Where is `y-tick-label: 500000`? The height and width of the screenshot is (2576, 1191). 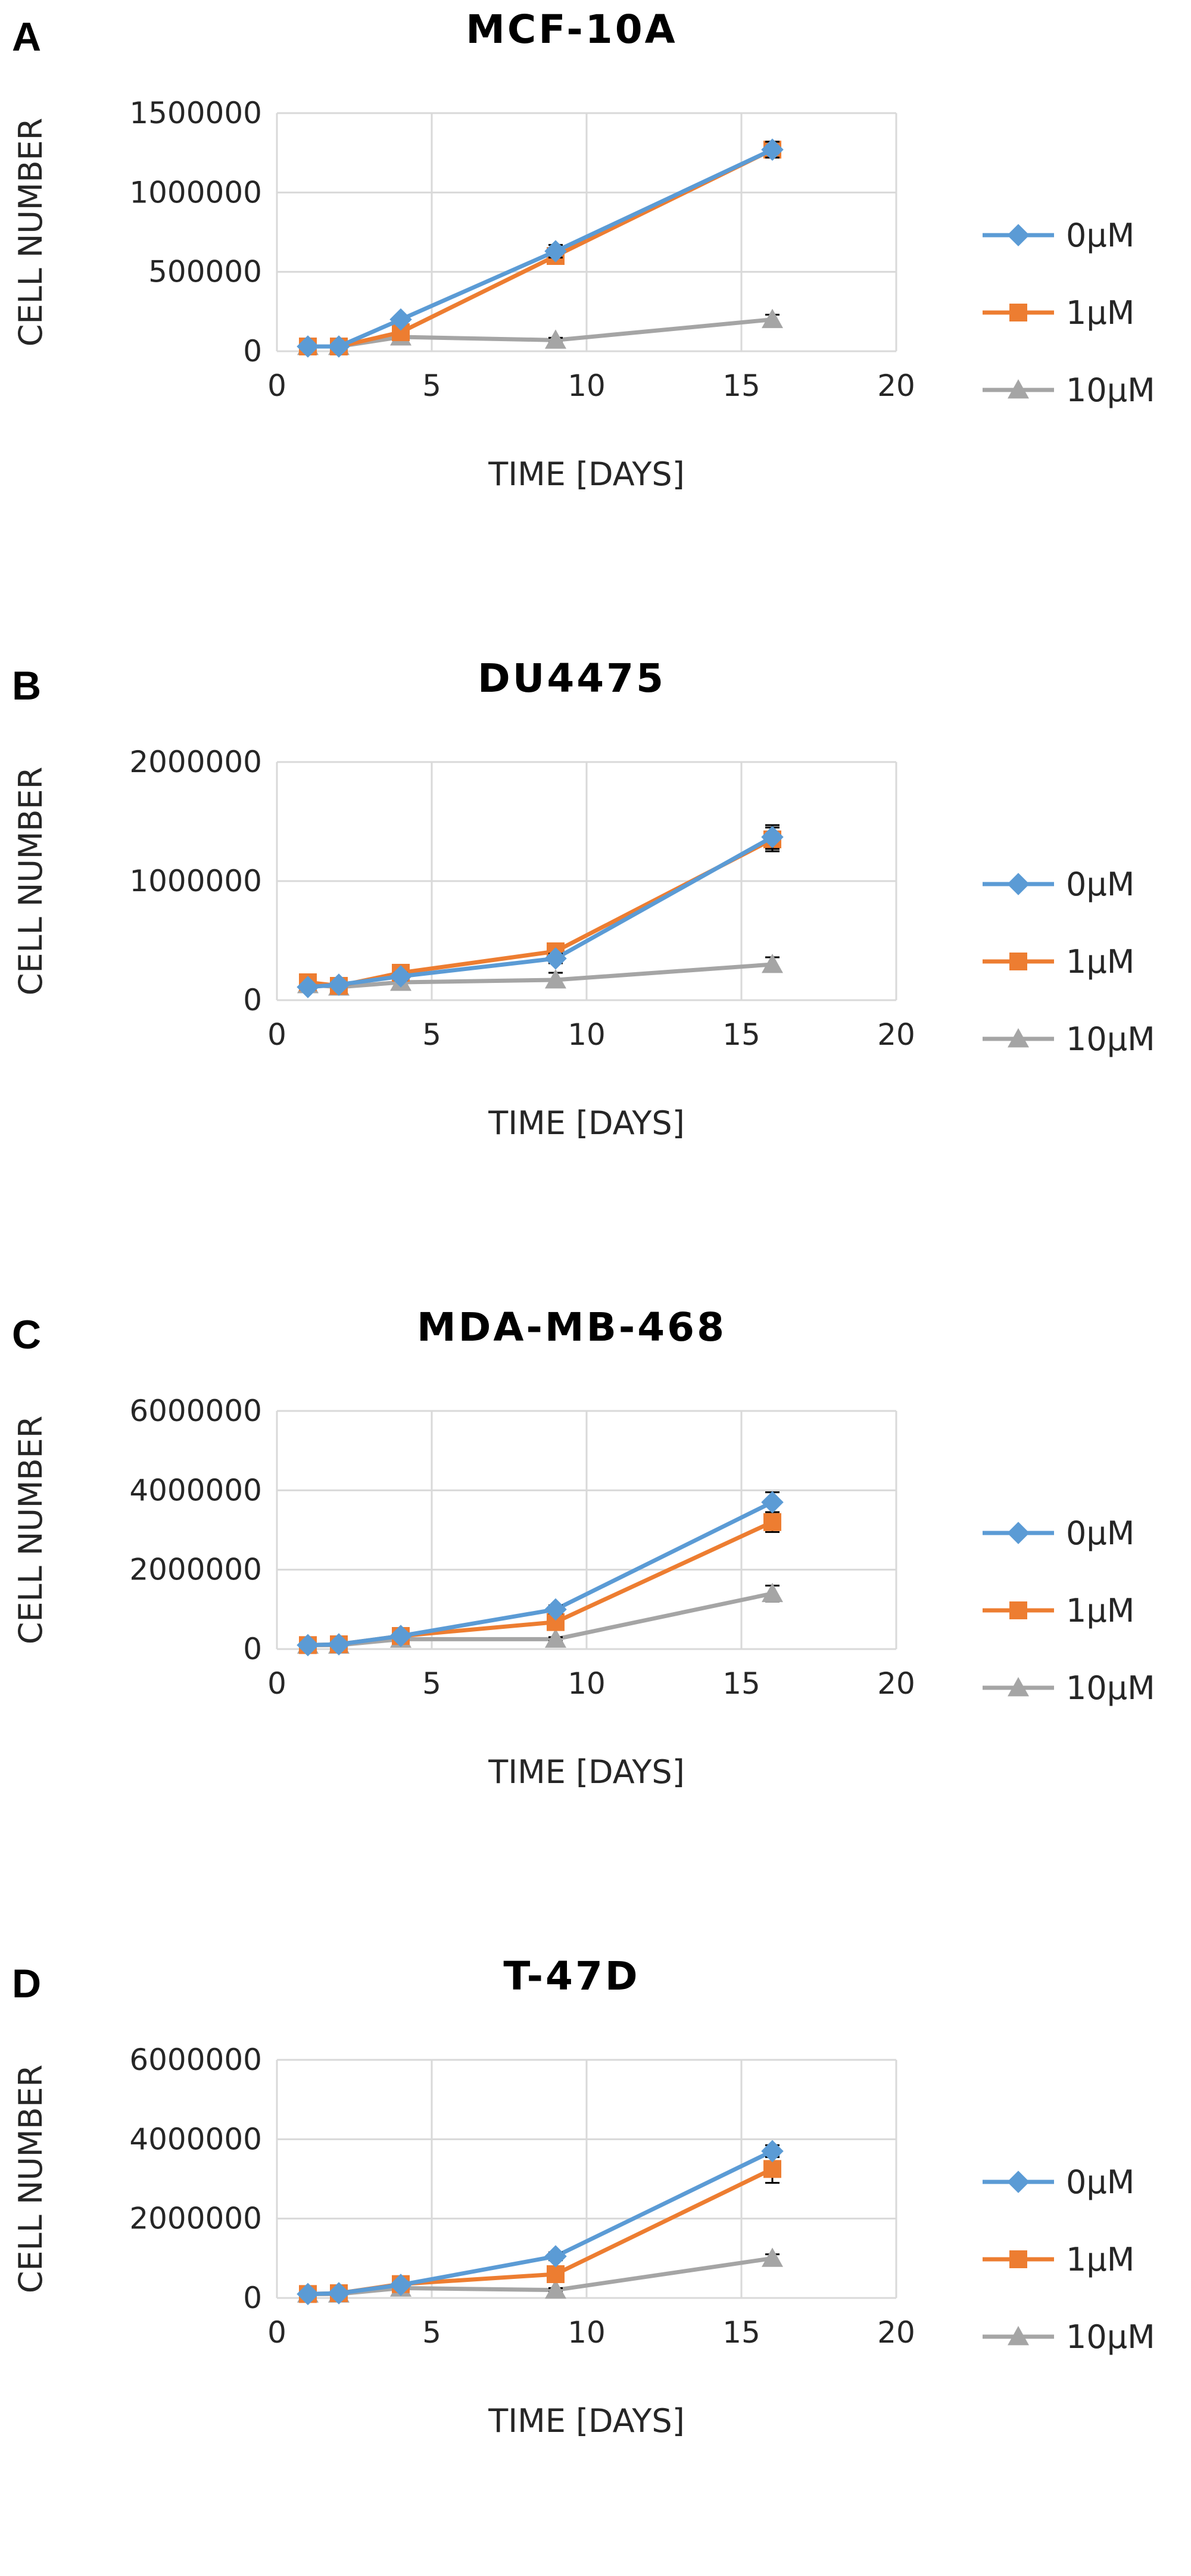 y-tick-label: 500000 is located at coordinates (205, 272).